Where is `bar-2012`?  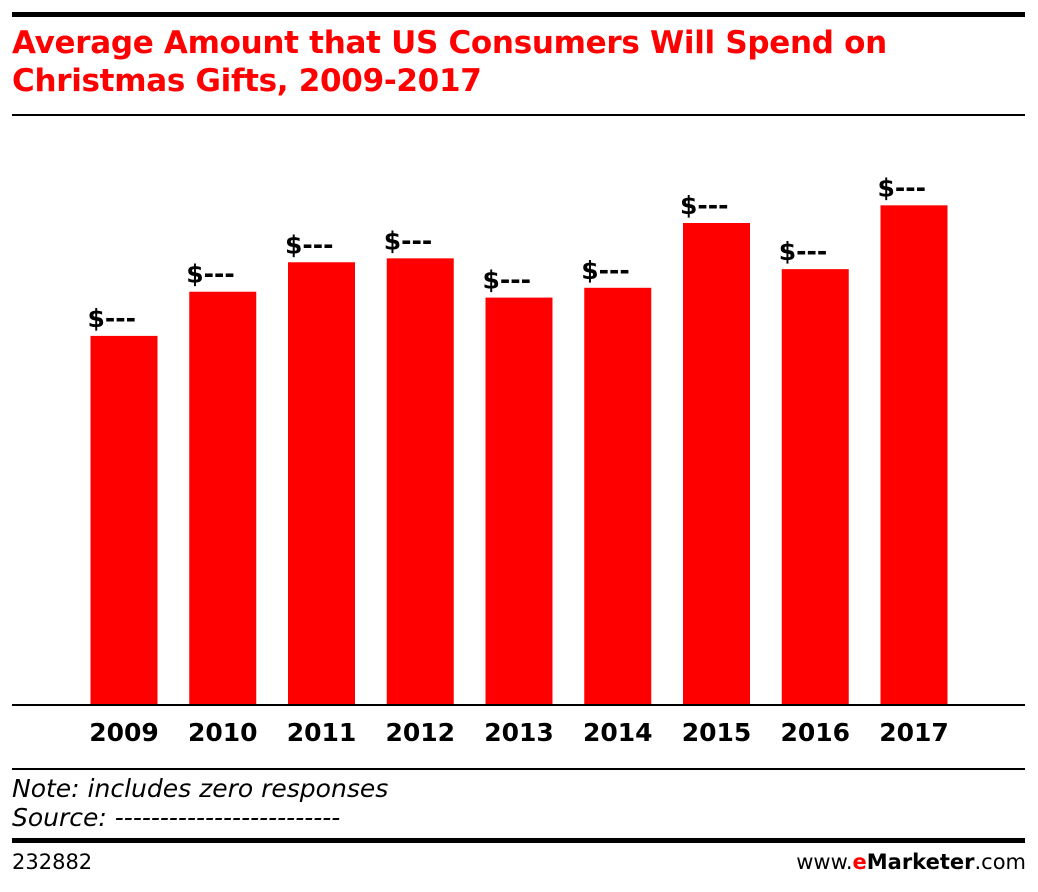 bar-2012 is located at coordinates (420, 481).